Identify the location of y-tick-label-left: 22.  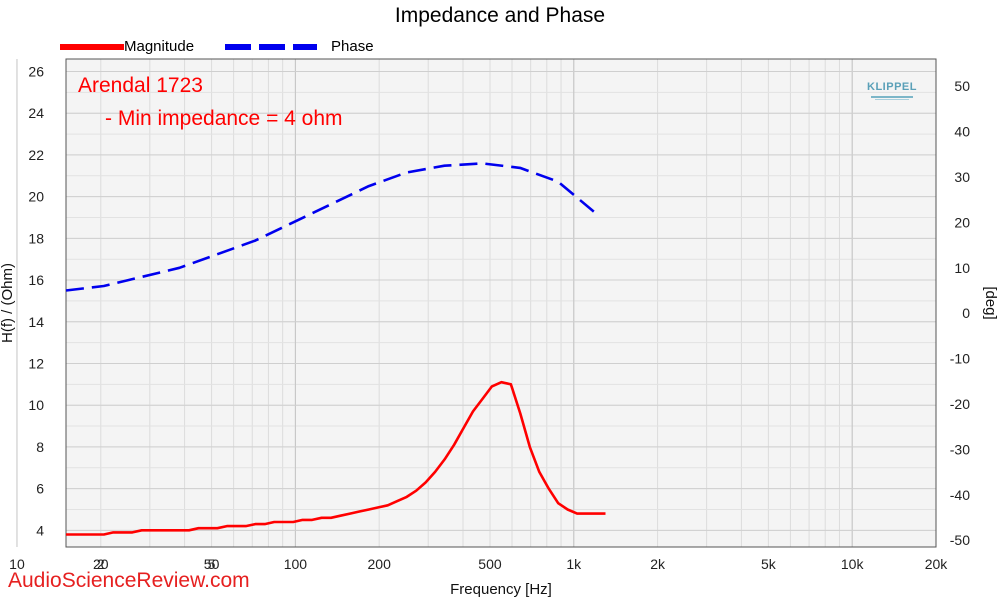
(36, 155).